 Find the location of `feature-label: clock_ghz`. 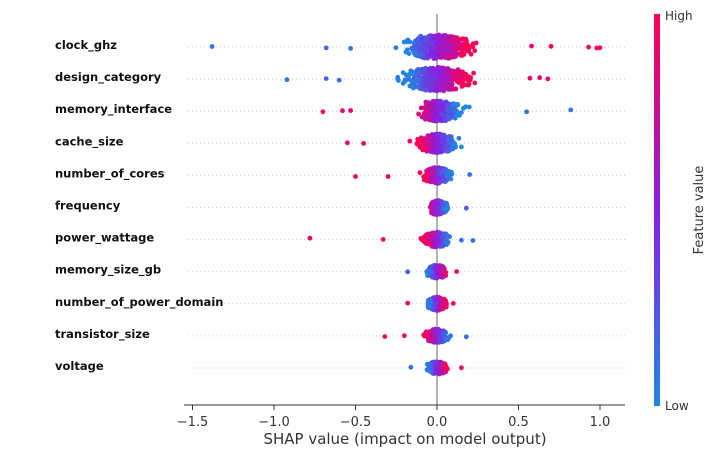

feature-label: clock_ghz is located at coordinates (86, 45).